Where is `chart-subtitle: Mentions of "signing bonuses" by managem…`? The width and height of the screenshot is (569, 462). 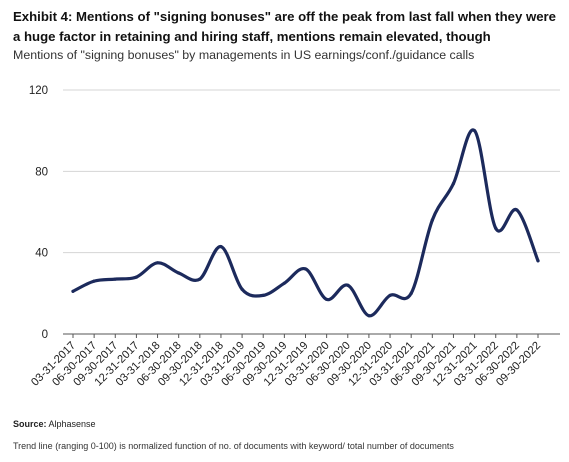
chart-subtitle: Mentions of "signing bonuses" by managem… is located at coordinates (244, 55).